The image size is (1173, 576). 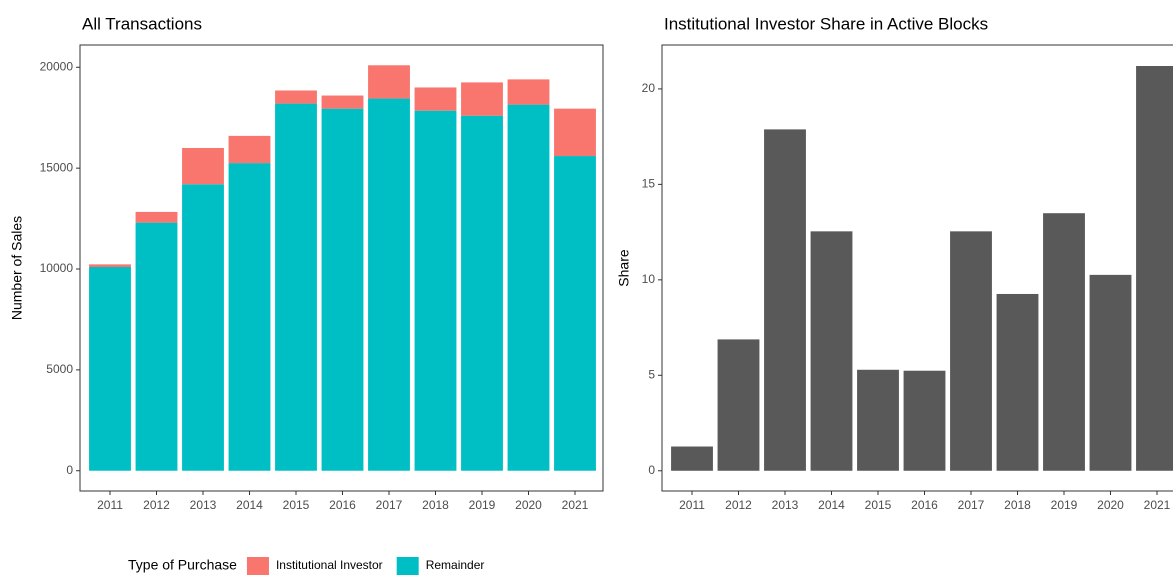 I want to click on chart-title: All Transactions, so click(x=142, y=23).